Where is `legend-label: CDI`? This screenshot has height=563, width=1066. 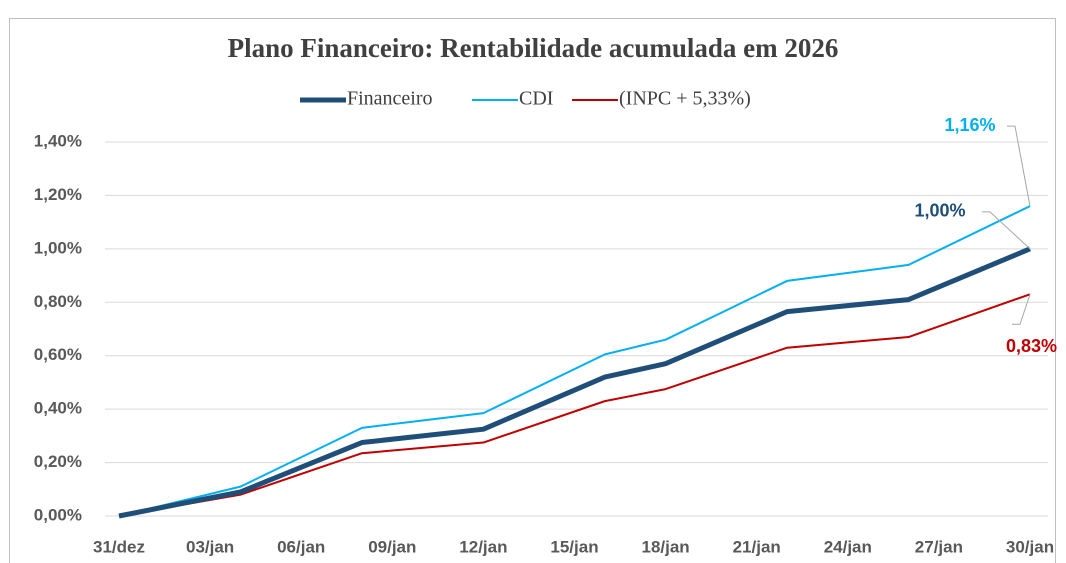 legend-label: CDI is located at coordinates (536, 99).